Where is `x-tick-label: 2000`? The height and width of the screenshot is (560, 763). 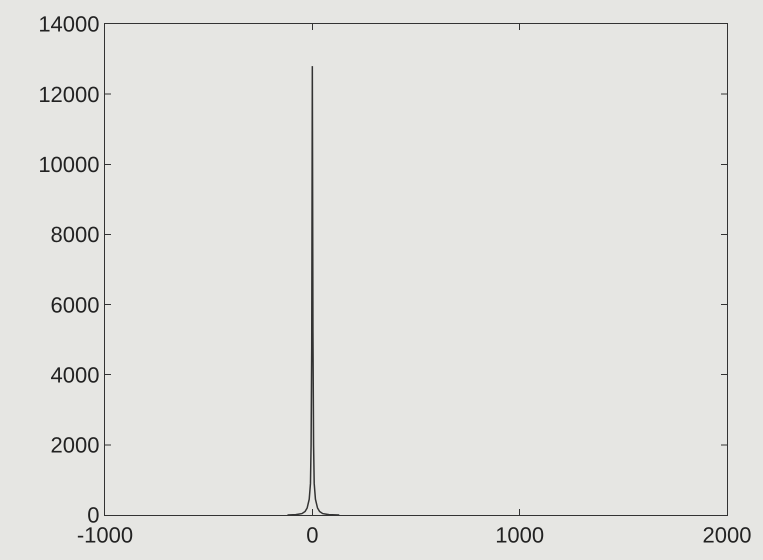 x-tick-label: 2000 is located at coordinates (727, 535).